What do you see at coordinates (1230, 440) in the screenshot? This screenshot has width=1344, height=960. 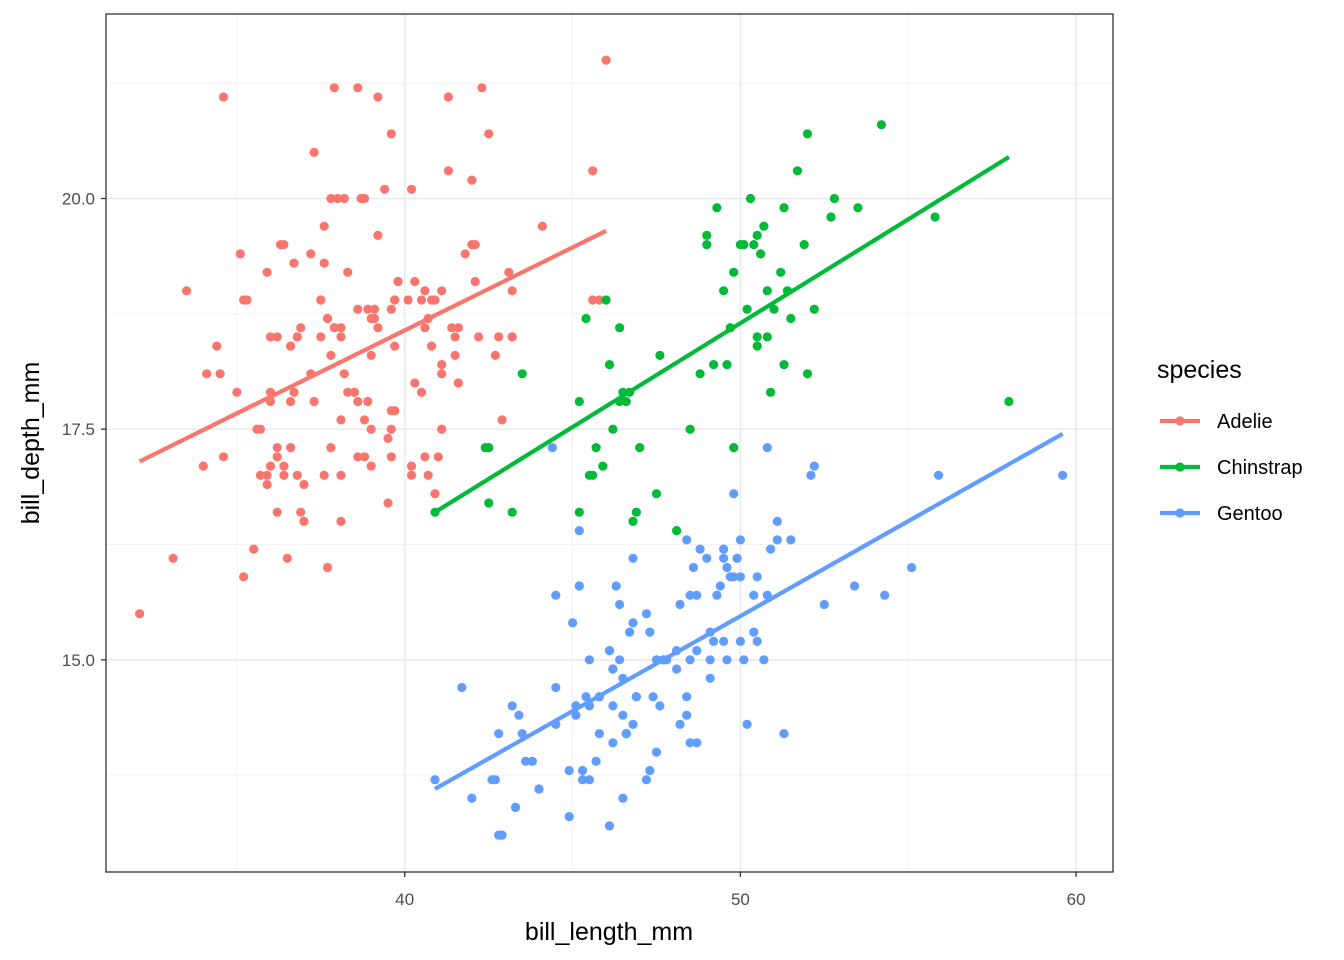 I see `legend: species Adelie Chinstrap Gentoo` at bounding box center [1230, 440].